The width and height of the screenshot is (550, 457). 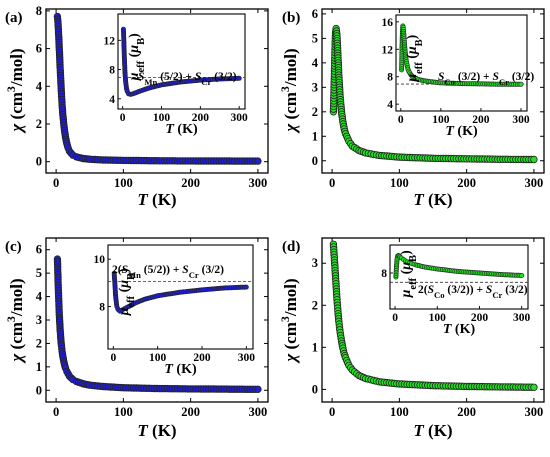 What do you see at coordinates (168, 272) in the screenshot?
I see `inset-annotation: 2(SMn (5/2)) + SCr (3/2)` at bounding box center [168, 272].